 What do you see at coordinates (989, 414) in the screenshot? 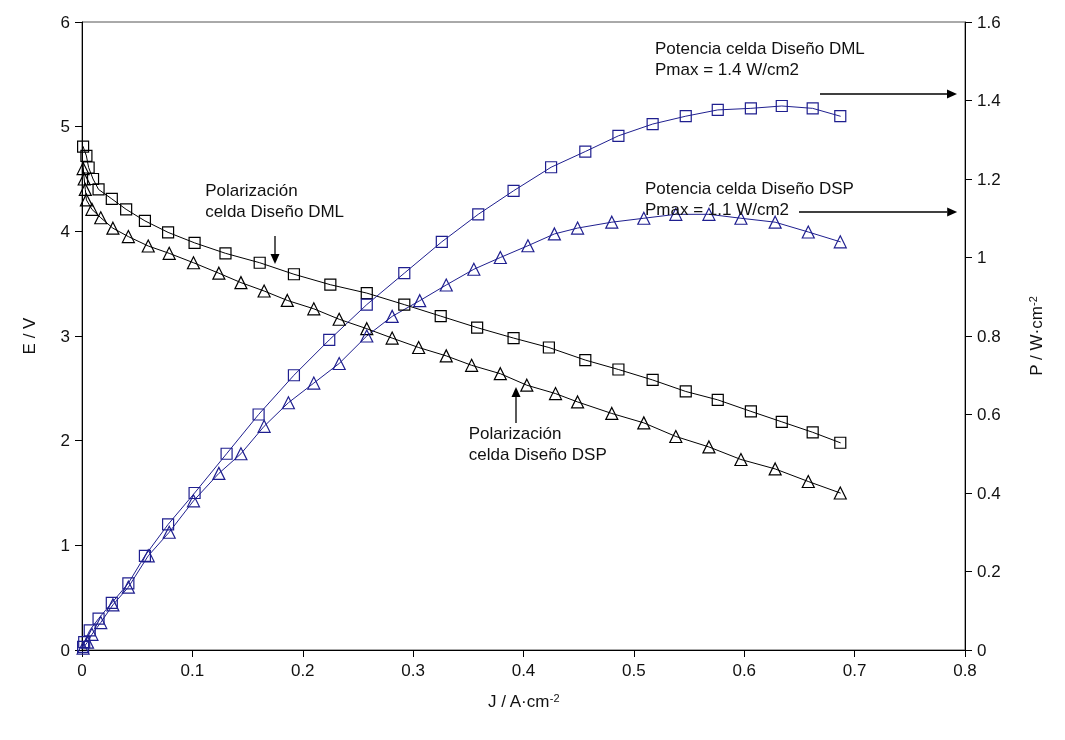
I see `y2-tick-label: 0.6` at bounding box center [989, 414].